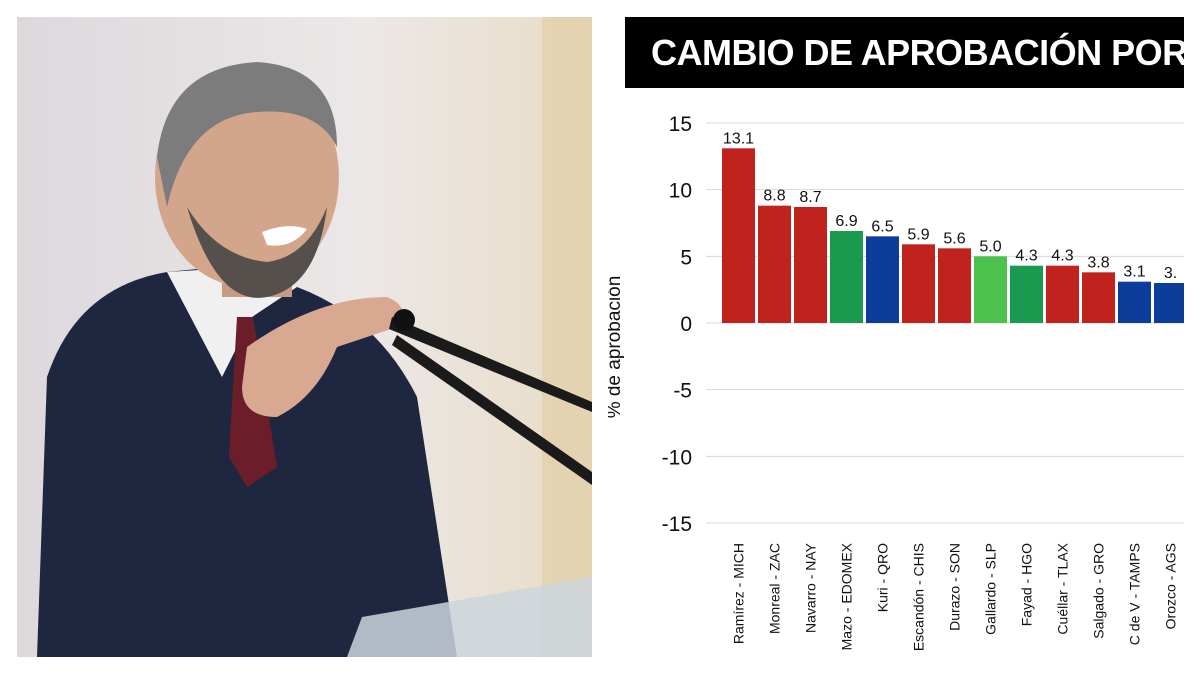 Image resolution: width=1200 pixels, height=674 pixels. What do you see at coordinates (917, 52) in the screenshot?
I see `chart-title: CAMBIO DE APROBACIÓN POR E` at bounding box center [917, 52].